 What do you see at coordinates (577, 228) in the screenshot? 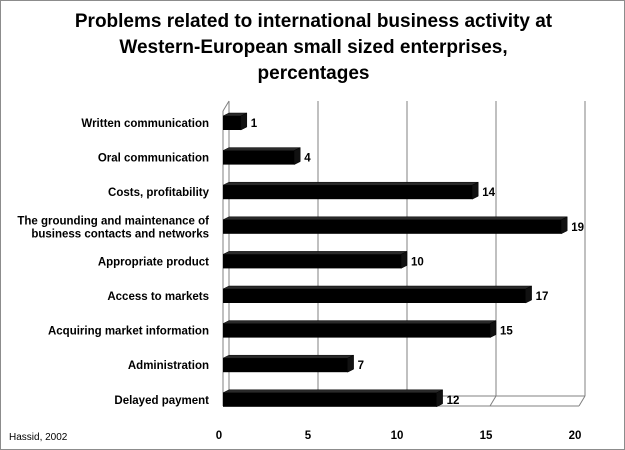
I see `value-label-4: 19` at bounding box center [577, 228].